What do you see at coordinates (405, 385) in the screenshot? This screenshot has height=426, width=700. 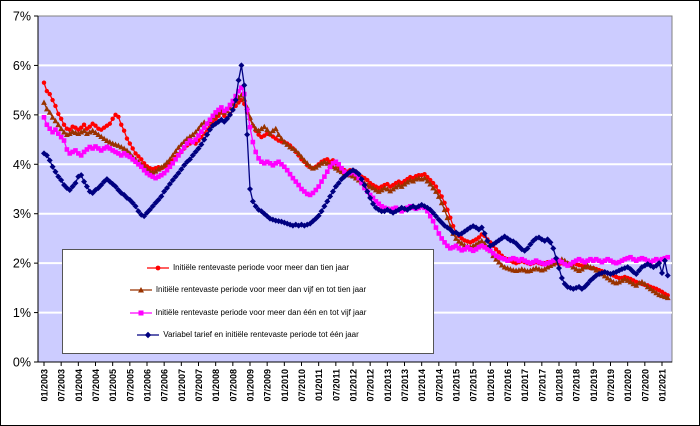 I see `x-tick-label: 07/2013` at bounding box center [405, 385].